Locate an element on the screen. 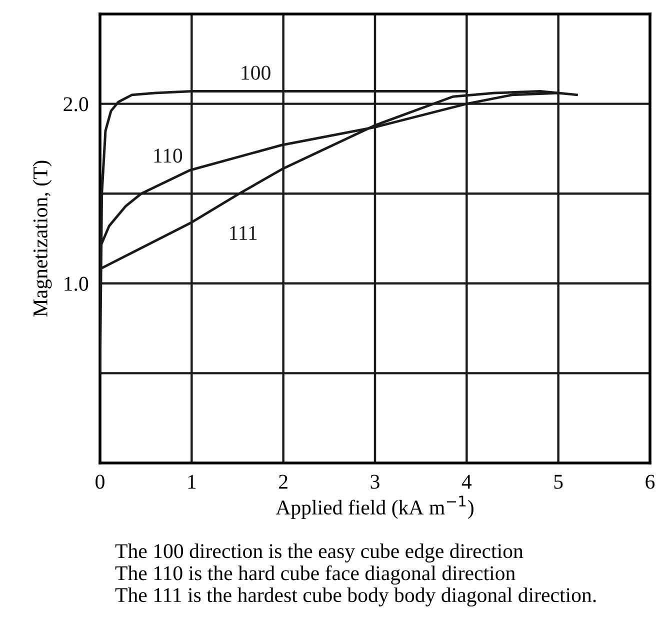 This screenshot has width=668, height=619. y-tick-label: 2.0 is located at coordinates (76, 104).